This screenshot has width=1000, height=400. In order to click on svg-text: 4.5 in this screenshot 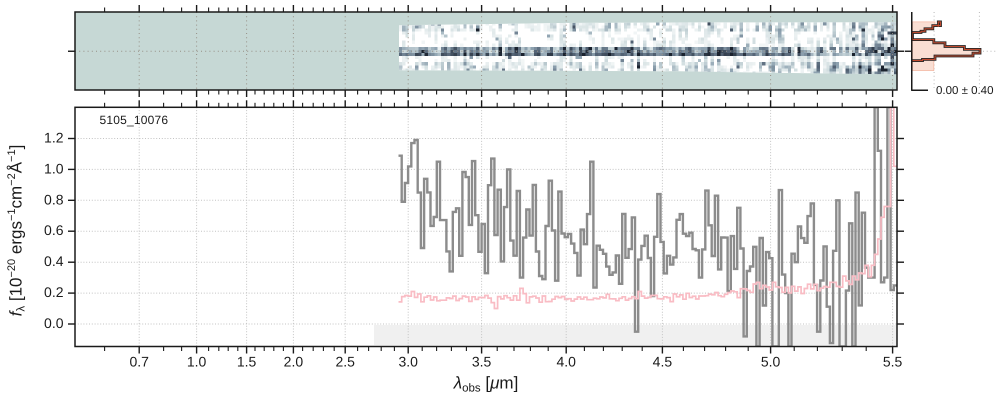, I will do `click(663, 362)`.